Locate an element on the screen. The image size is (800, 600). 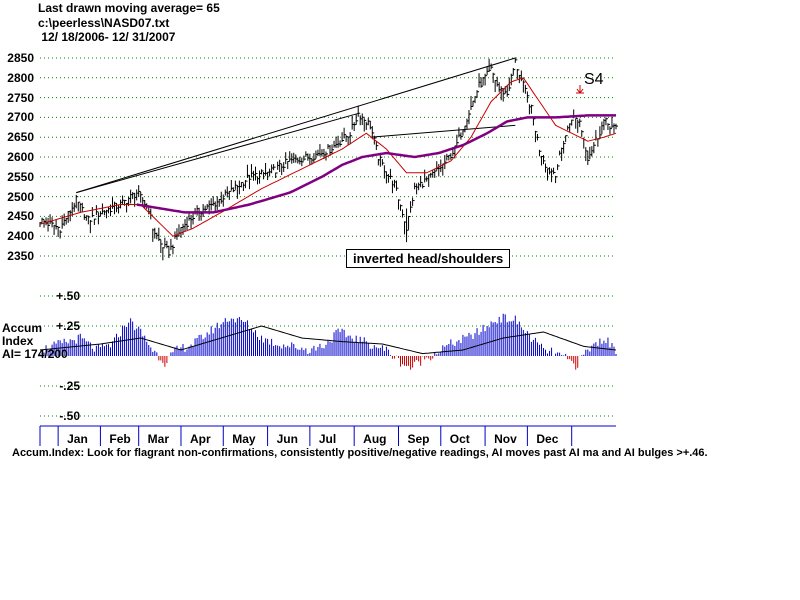
month-label: Sep is located at coordinates (418, 439).